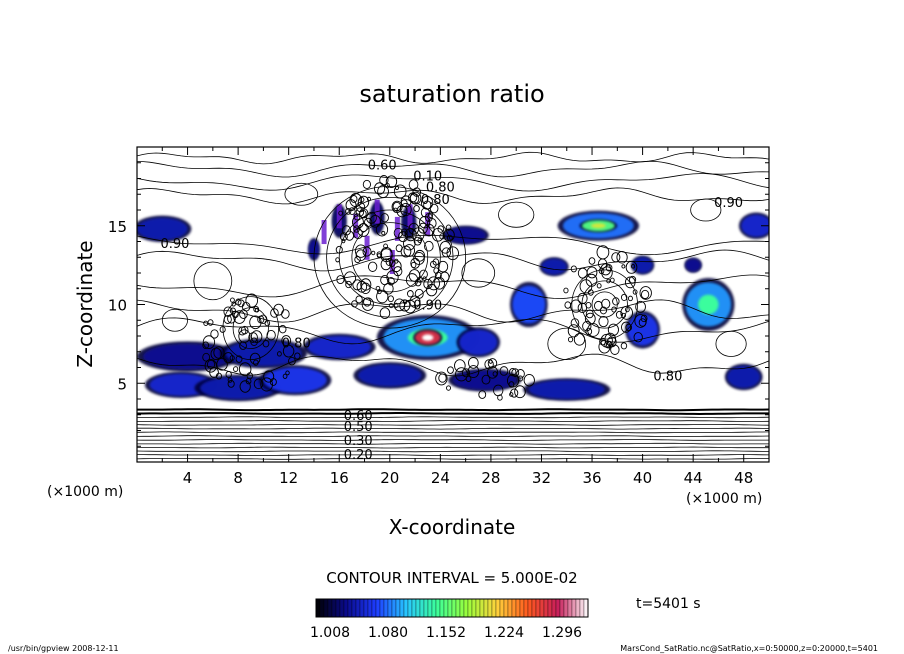  I want to click on x-tick-label: 20, so click(389, 478).